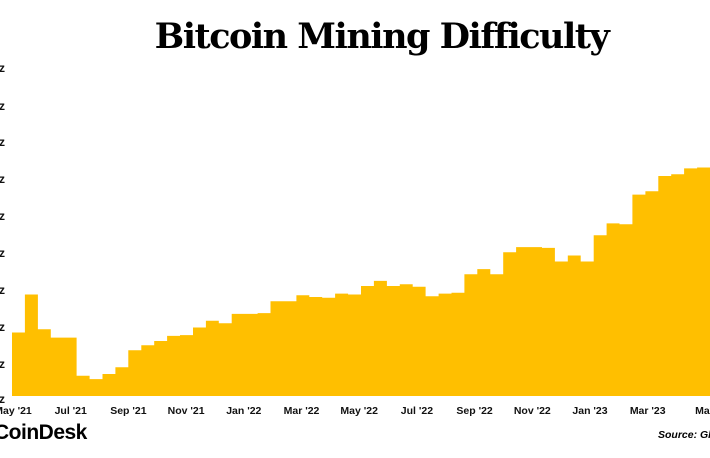 Image resolution: width=710 pixels, height=458 pixels. What do you see at coordinates (702, 411) in the screenshot?
I see `x-tick-label: May` at bounding box center [702, 411].